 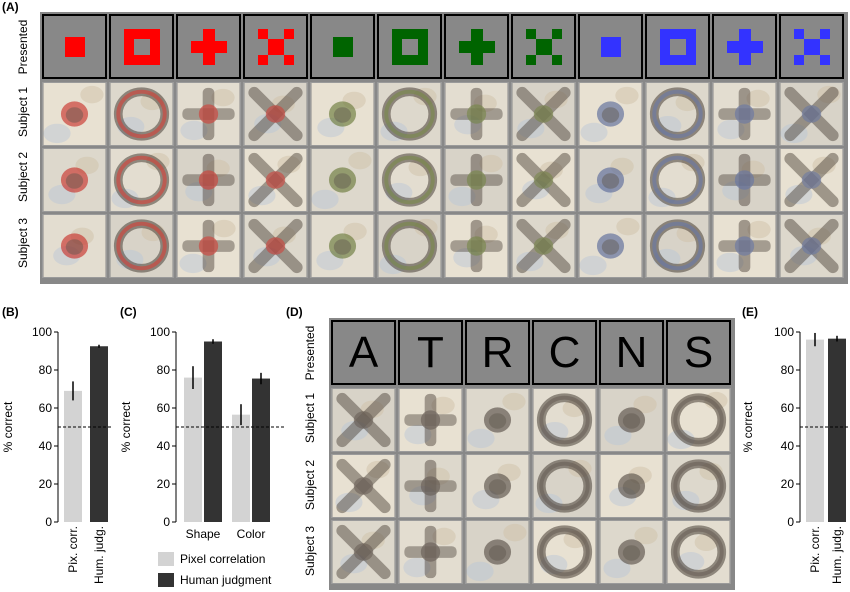 I want to click on presented-letter: N, so click(x=631, y=352).